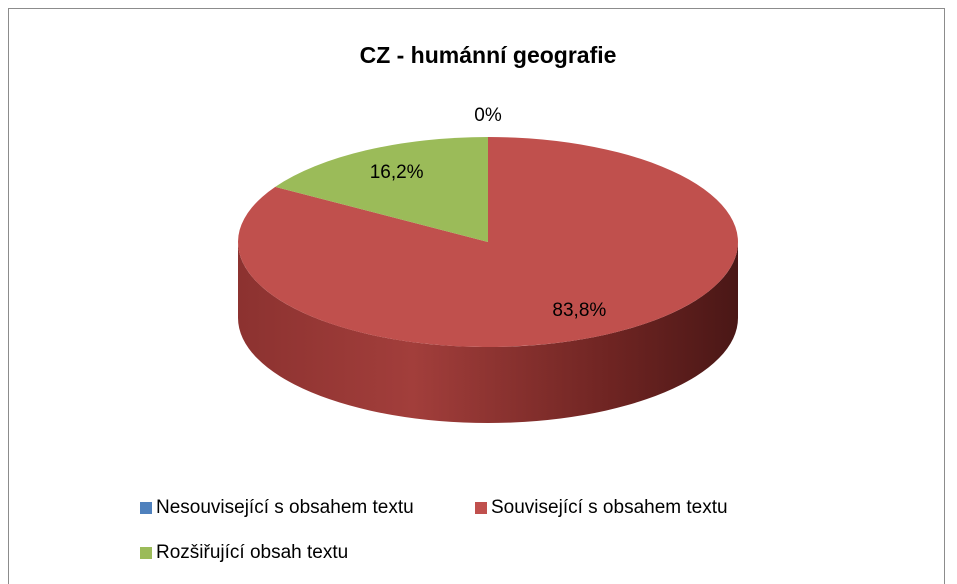  I want to click on data-label: 83,8%, so click(579, 310).